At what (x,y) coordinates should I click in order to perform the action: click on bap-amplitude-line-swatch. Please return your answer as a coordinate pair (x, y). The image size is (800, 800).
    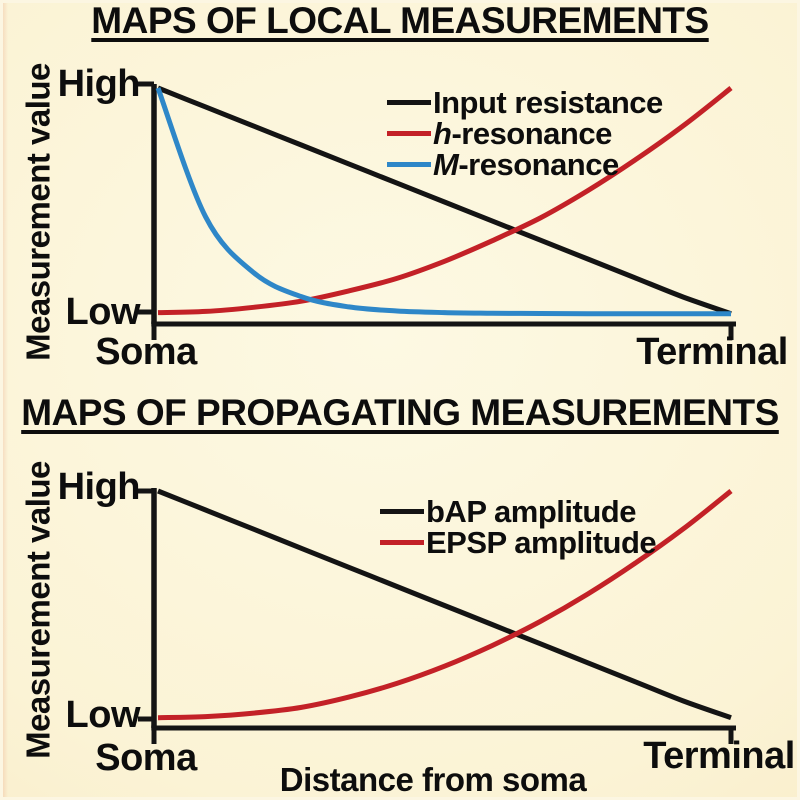
    Looking at the image, I should click on (402, 511).